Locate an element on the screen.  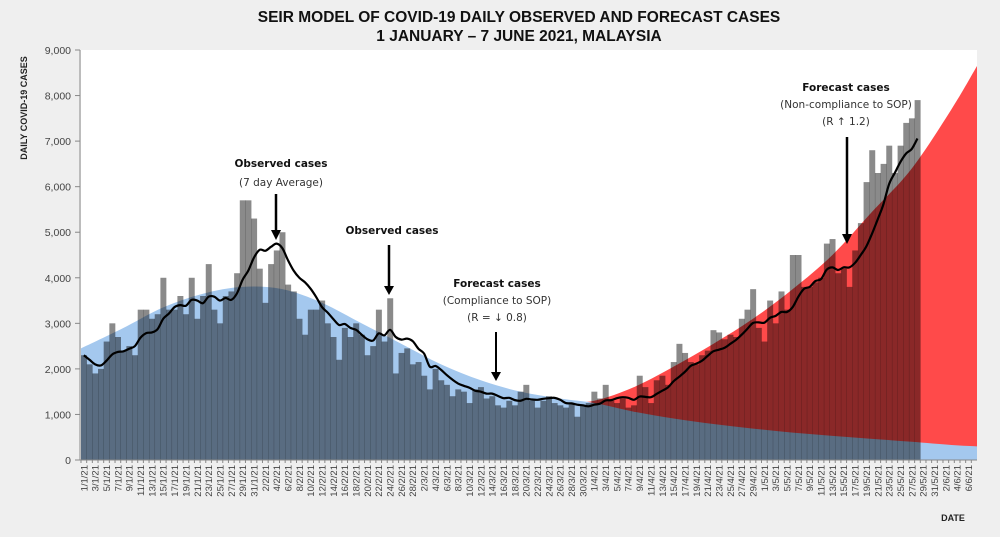
x-tick-label: 8/3/21 is located at coordinates (459, 478).